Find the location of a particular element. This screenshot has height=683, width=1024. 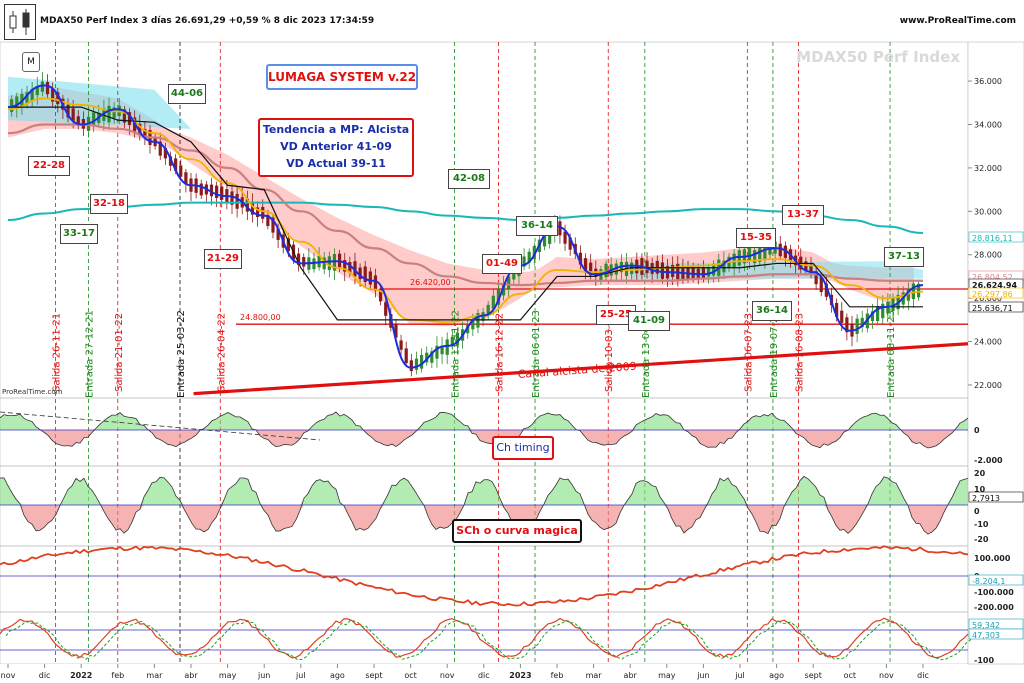

source-label: ProRealTime.com is located at coordinates (32, 392).